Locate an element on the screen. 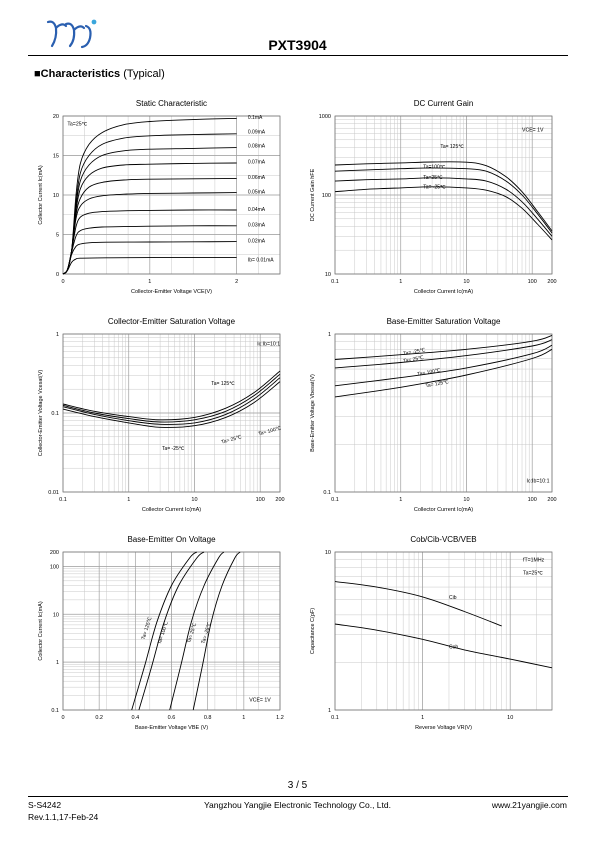 The width and height of the screenshot is (595, 842). chart-vbeon-y-tick-label: 100 is located at coordinates (54, 567).